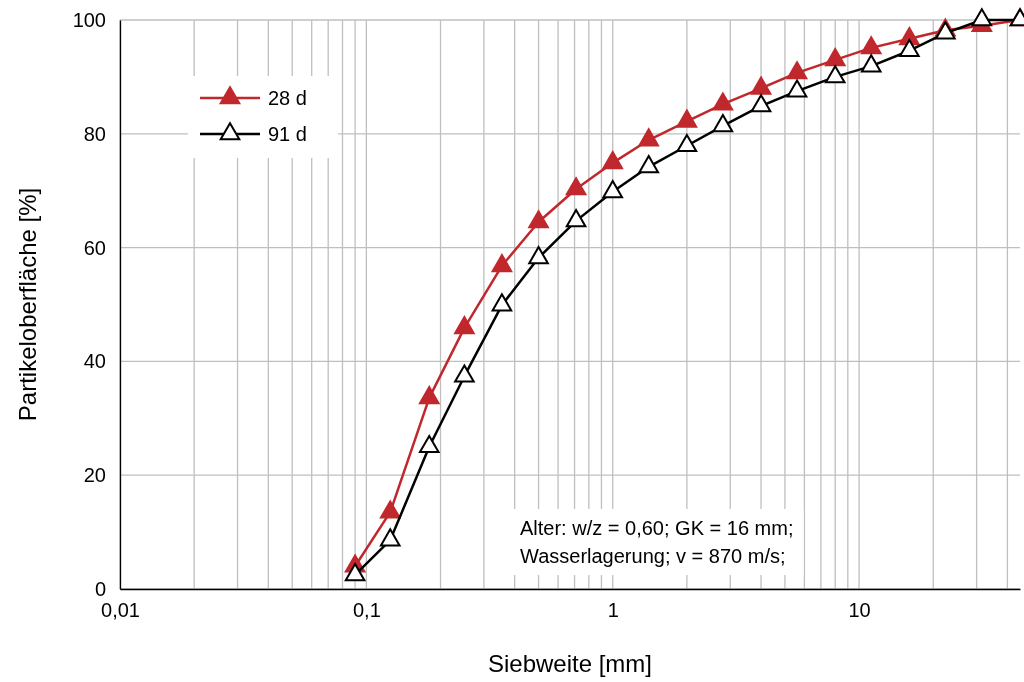 The image size is (1024, 682). I want to click on y-tick-label: 60, so click(94, 247).